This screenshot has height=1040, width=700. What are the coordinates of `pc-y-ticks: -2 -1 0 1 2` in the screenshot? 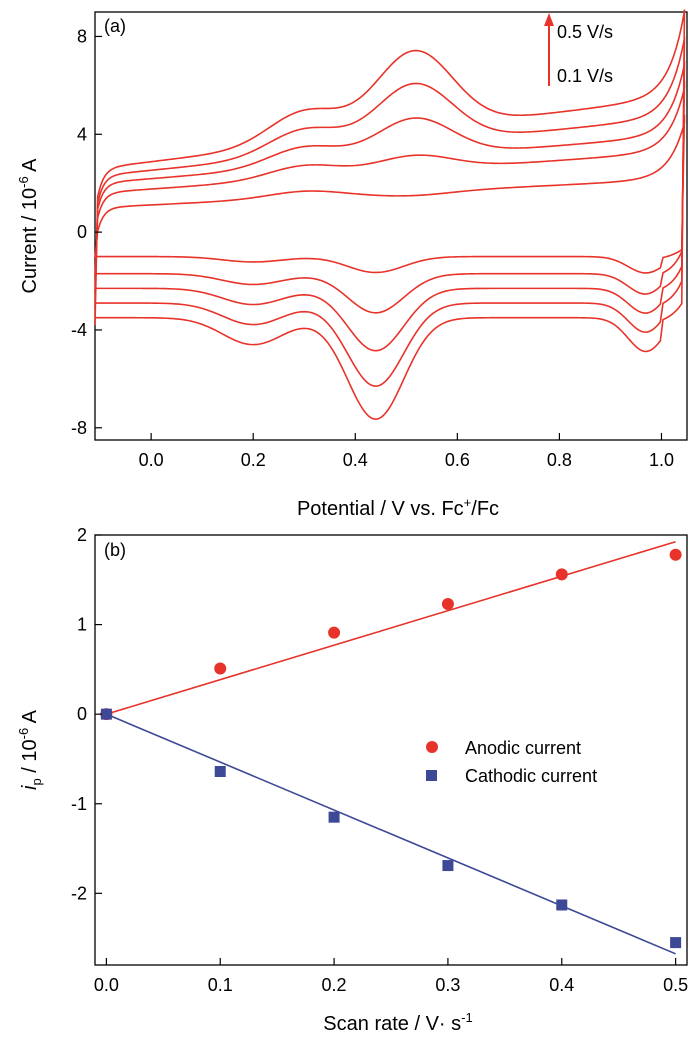 It's located at (86, 714).